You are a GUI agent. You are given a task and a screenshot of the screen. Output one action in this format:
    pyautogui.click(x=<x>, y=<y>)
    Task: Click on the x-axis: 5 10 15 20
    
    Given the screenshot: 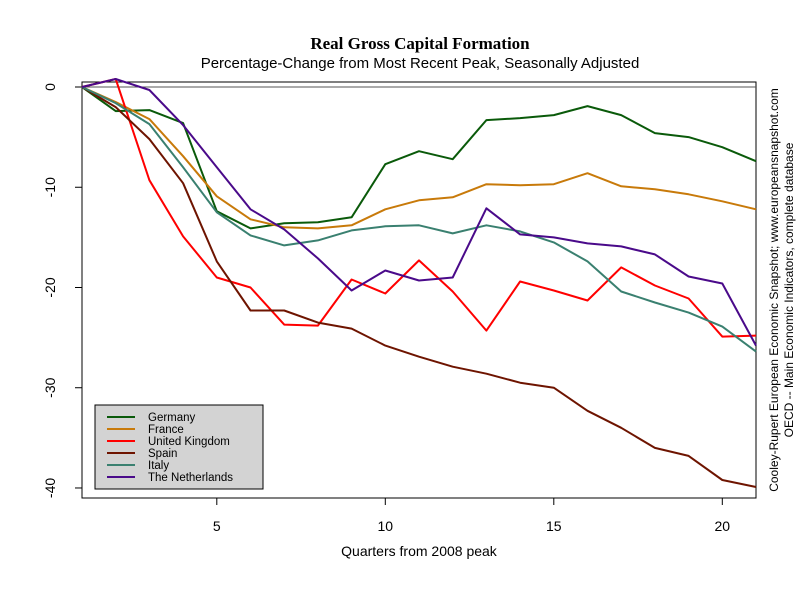 What is the action you would take?
    pyautogui.click(x=471, y=516)
    